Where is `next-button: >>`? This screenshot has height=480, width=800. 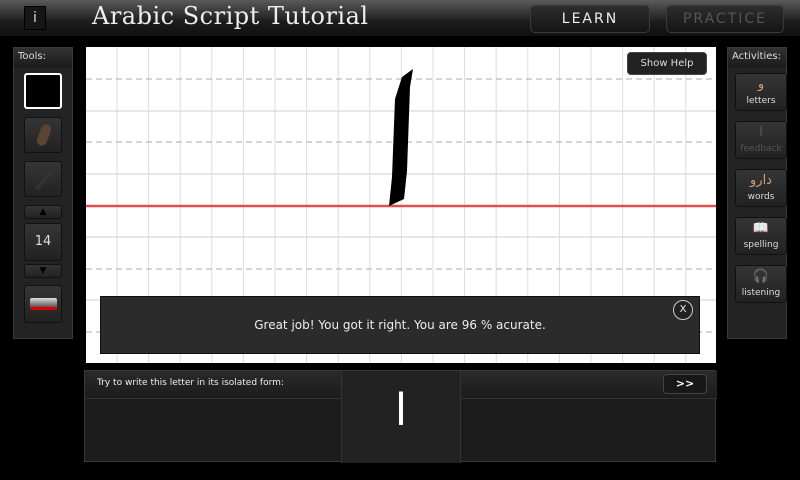
next-button: >> is located at coordinates (685, 384).